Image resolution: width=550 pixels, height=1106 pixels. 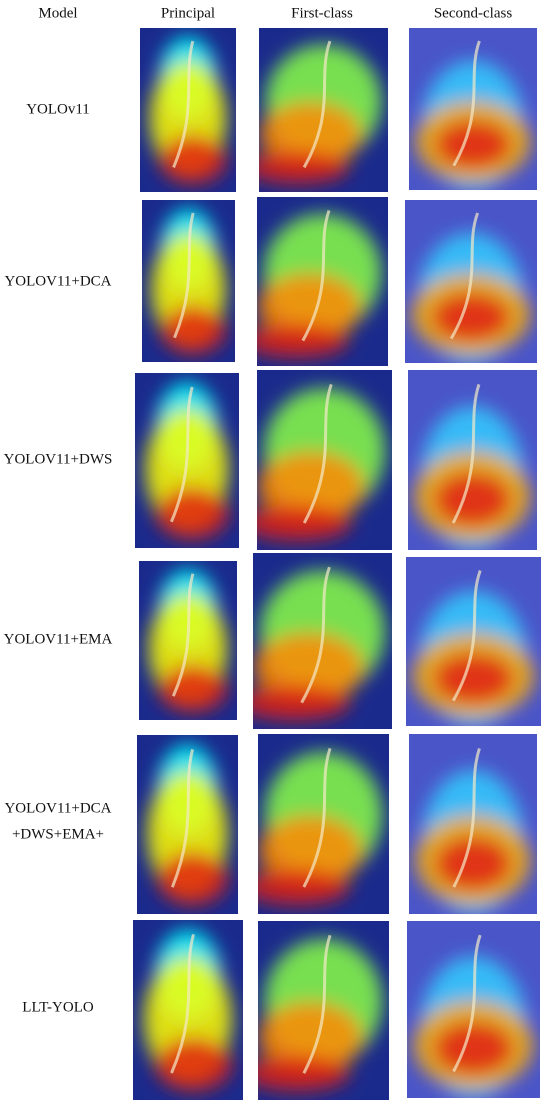 I want to click on column-header: First-class, so click(x=322, y=13).